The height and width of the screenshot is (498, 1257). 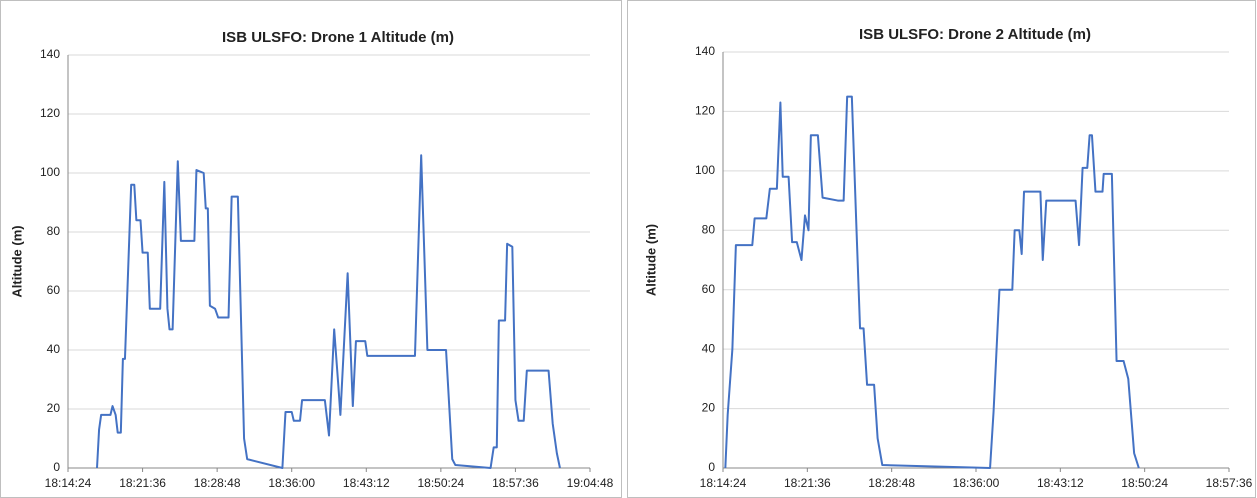 I want to click on chart-title: ISB ULSFO: Drone 2 Altitude (m), so click(x=975, y=34).